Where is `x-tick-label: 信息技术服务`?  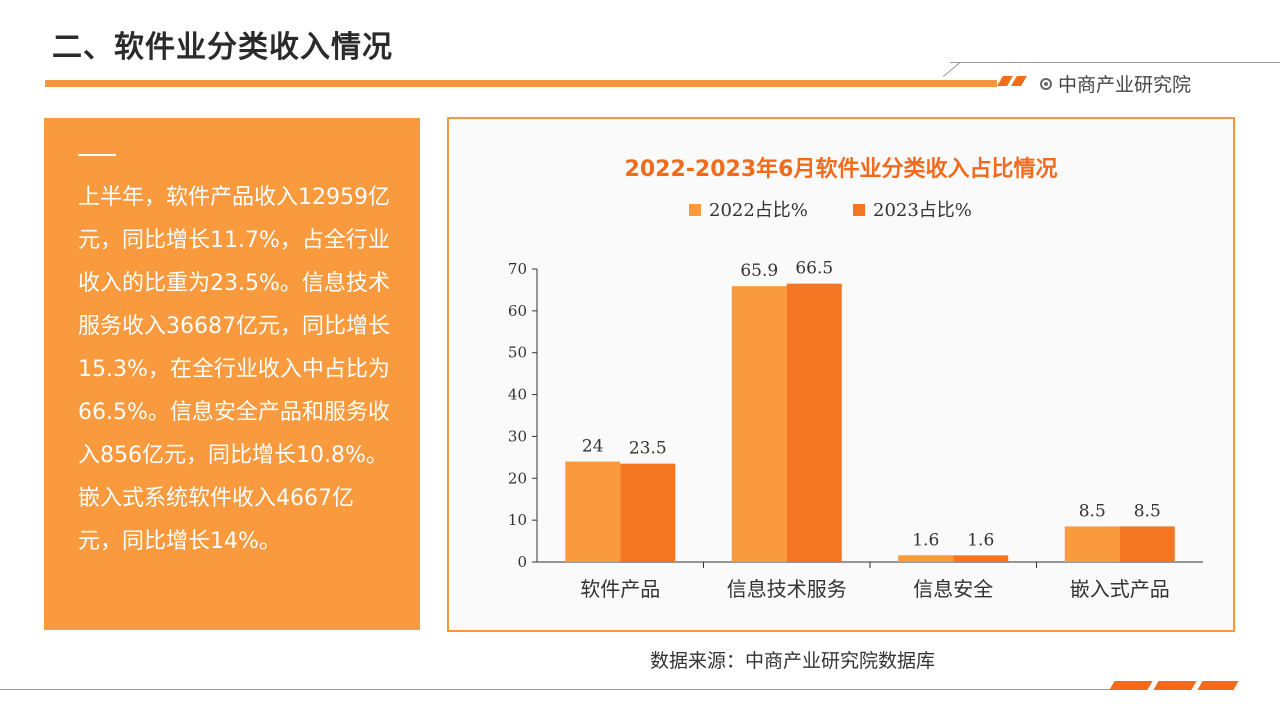
x-tick-label: 信息技术服务 is located at coordinates (787, 589).